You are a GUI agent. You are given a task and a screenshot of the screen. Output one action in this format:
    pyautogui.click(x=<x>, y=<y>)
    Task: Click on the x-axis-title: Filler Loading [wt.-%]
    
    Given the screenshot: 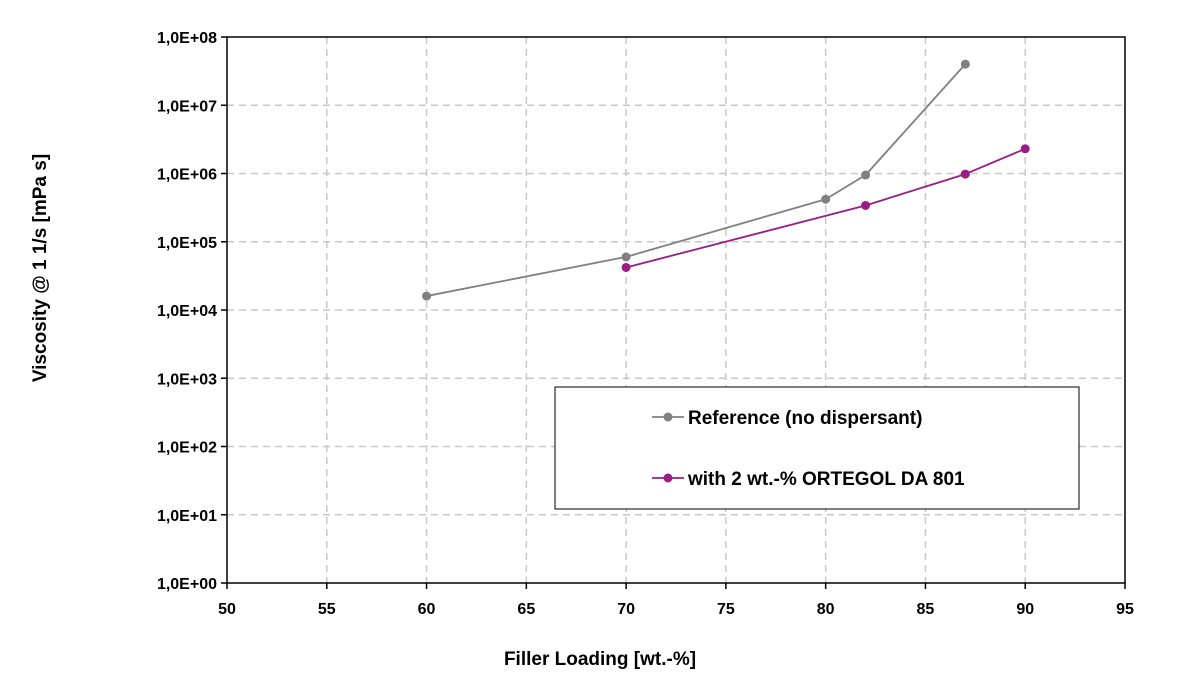 What is the action you would take?
    pyautogui.click(x=600, y=659)
    